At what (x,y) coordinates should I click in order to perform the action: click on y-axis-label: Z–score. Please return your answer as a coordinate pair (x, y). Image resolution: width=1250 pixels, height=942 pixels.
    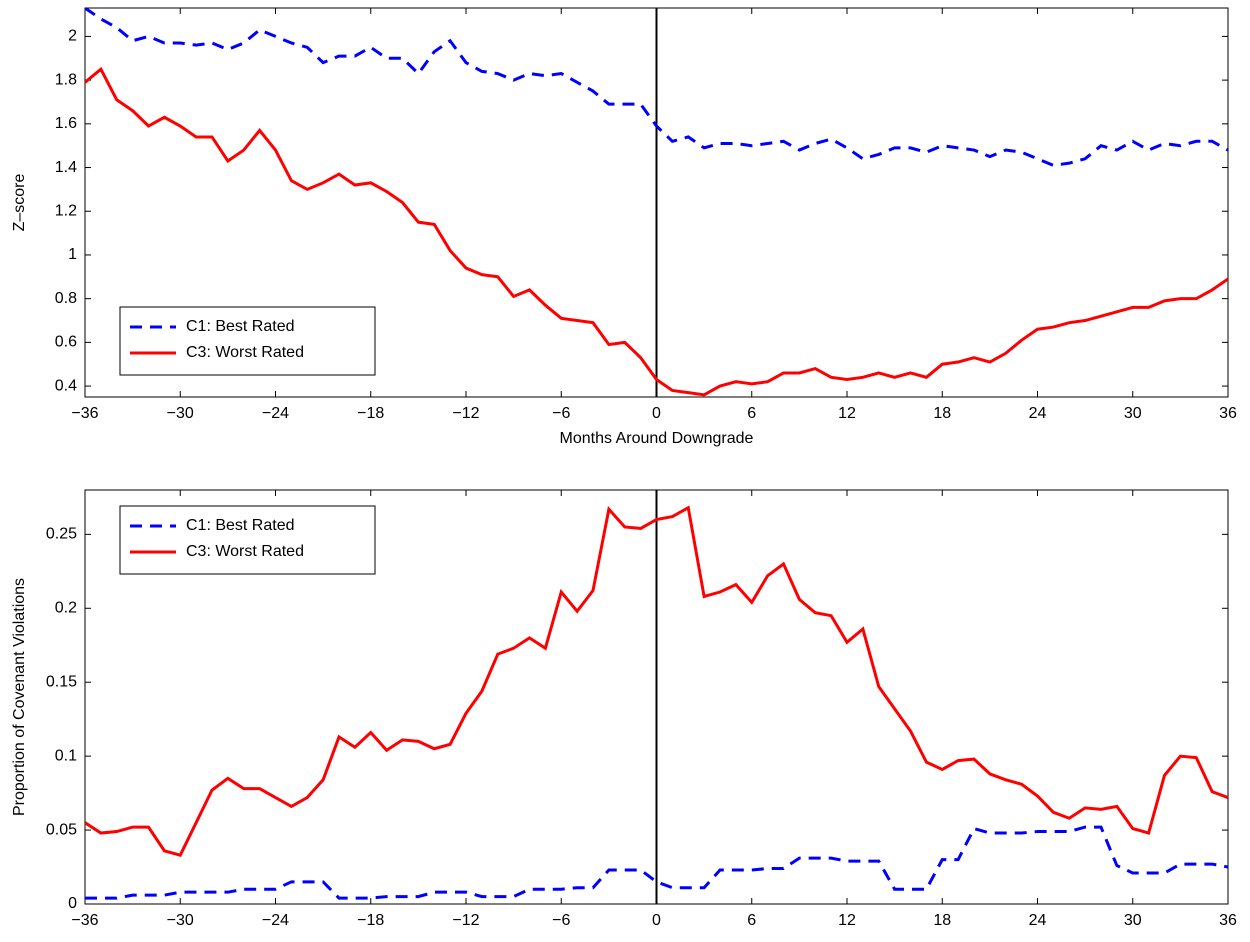
    Looking at the image, I should click on (19, 203).